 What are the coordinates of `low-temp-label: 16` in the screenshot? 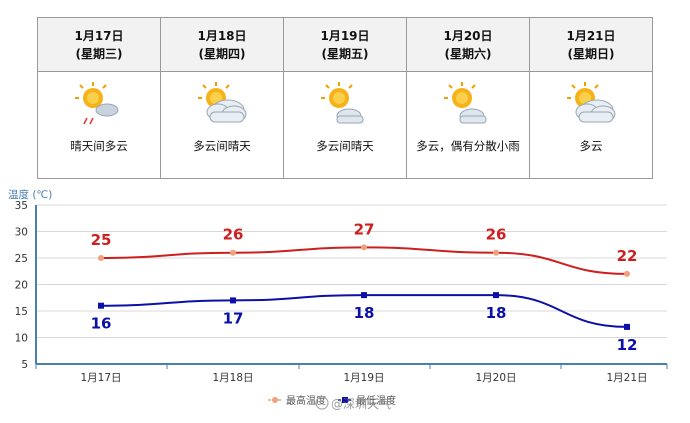 It's located at (101, 324).